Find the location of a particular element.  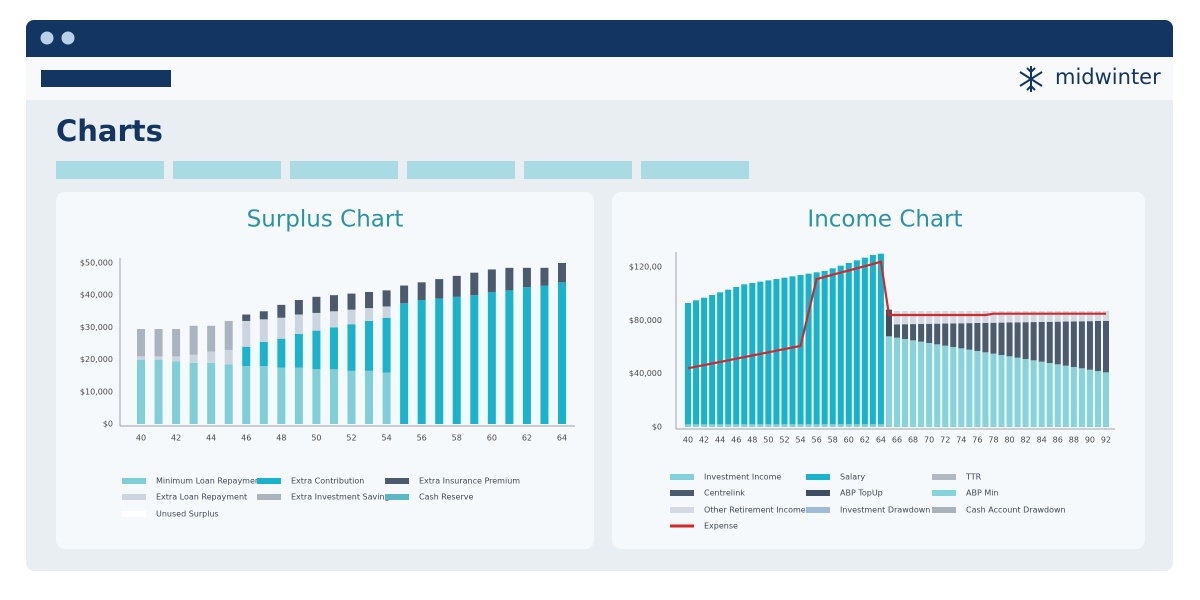

header is located at coordinates (599, 78).